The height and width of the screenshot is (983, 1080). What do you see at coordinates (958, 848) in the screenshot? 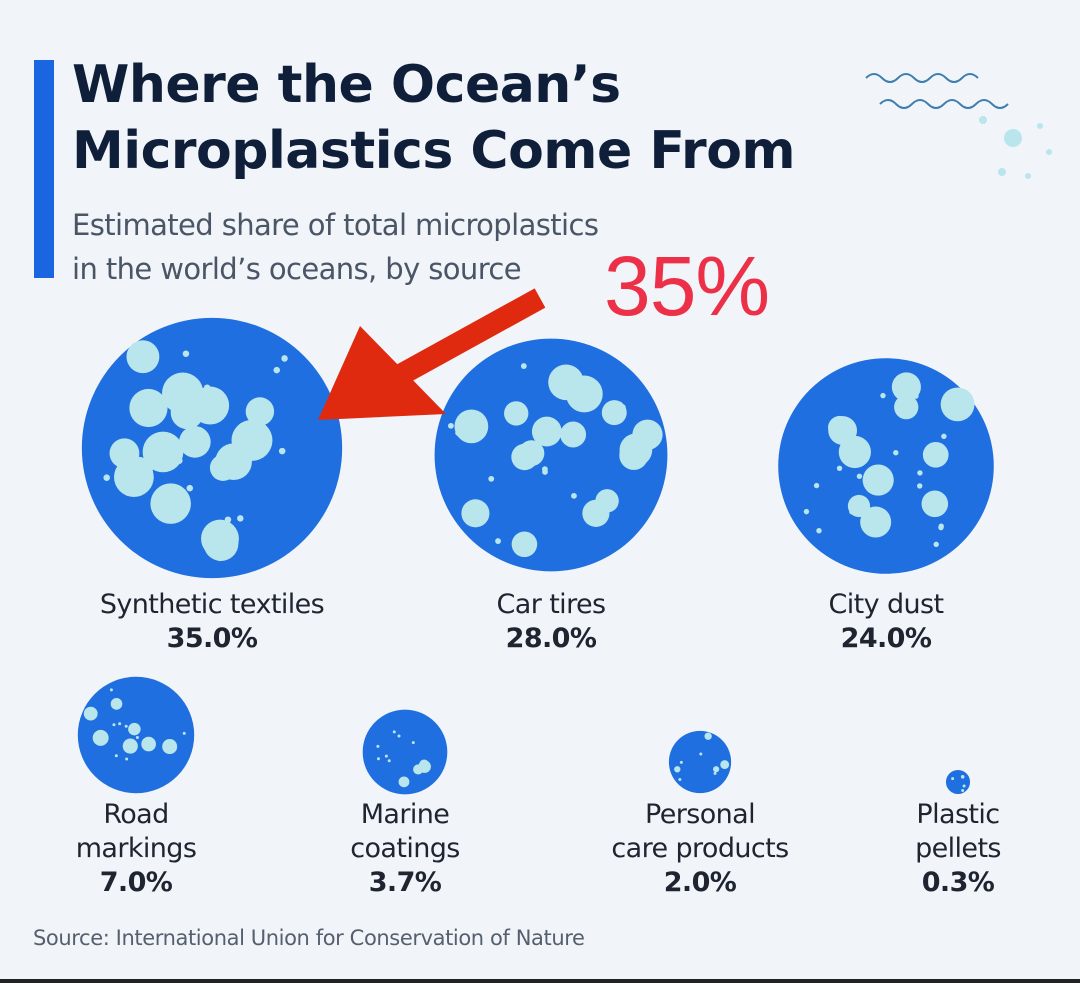
I see `category-label: pellets` at bounding box center [958, 848].